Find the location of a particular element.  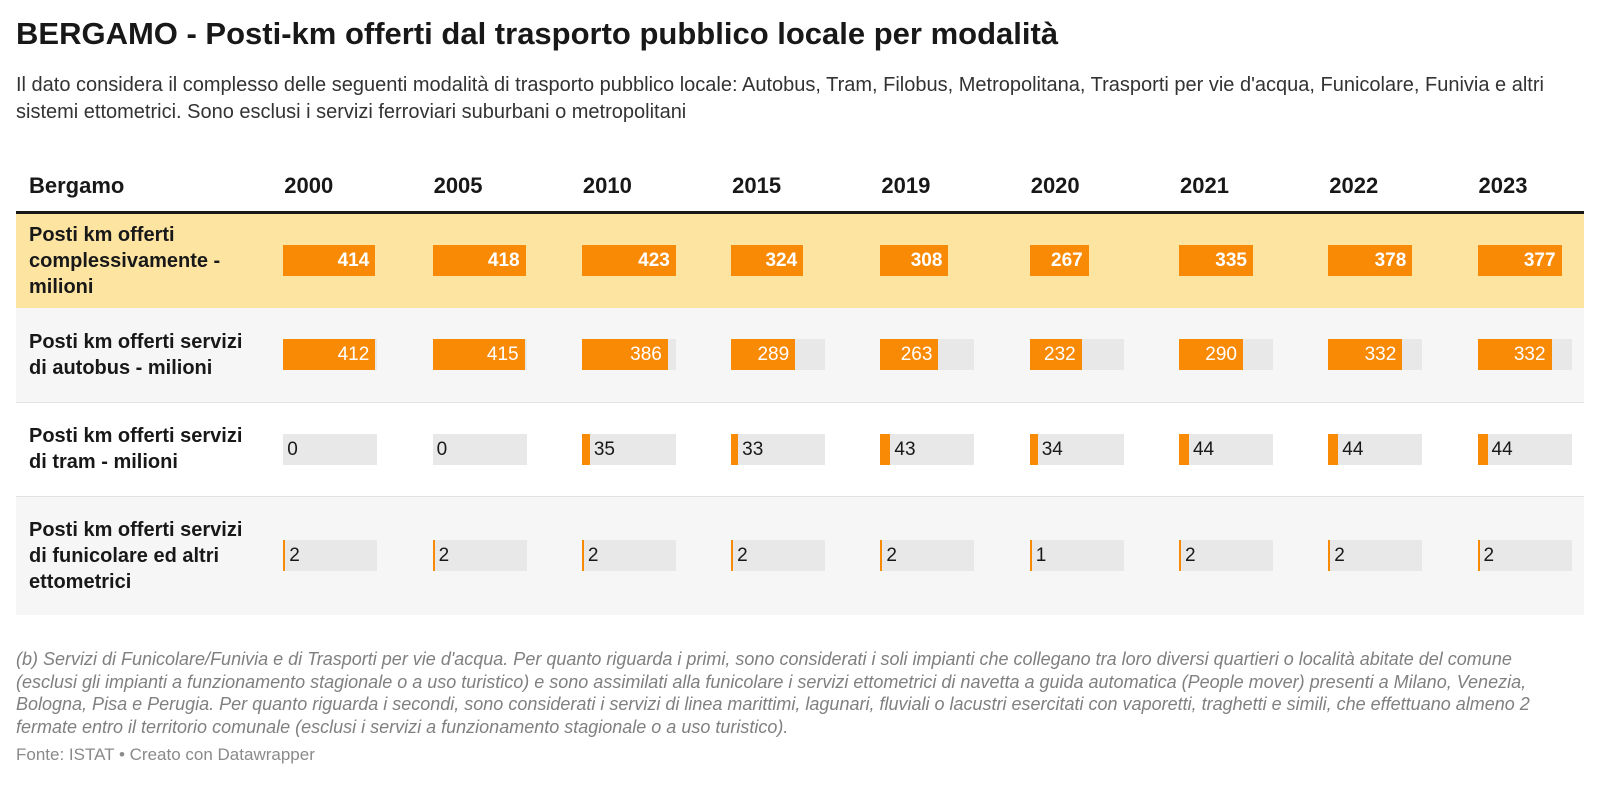

data-label: 289 is located at coordinates (773, 355).